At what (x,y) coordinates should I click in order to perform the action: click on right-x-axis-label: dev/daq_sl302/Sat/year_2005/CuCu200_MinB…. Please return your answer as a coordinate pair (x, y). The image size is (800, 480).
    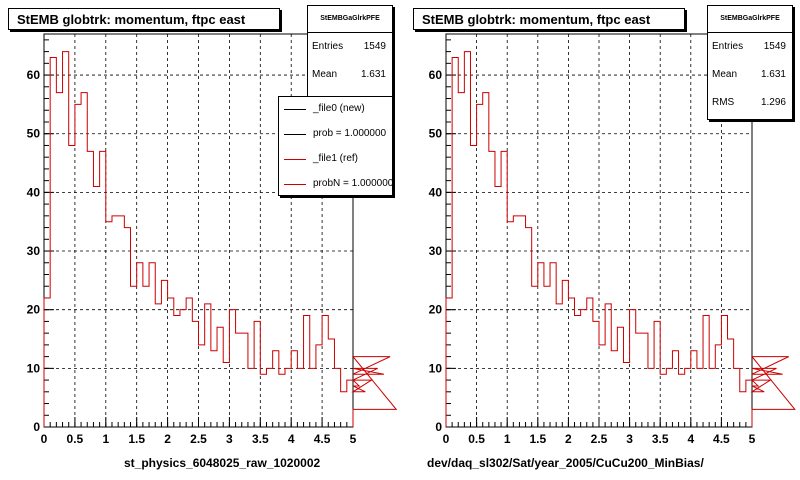
    Looking at the image, I should click on (565, 463).